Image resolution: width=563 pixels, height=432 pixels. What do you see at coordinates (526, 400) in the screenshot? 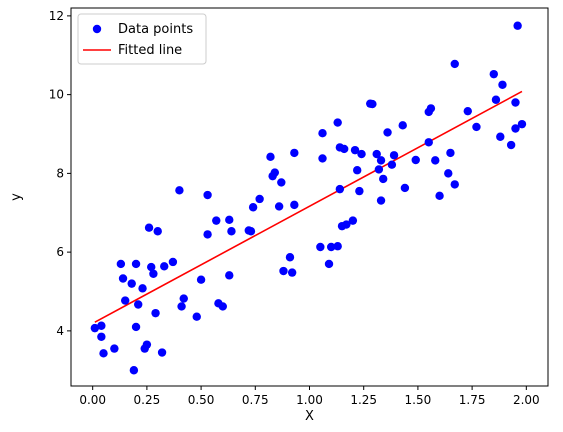
I see `x-tick-label: 2.00` at bounding box center [526, 400].